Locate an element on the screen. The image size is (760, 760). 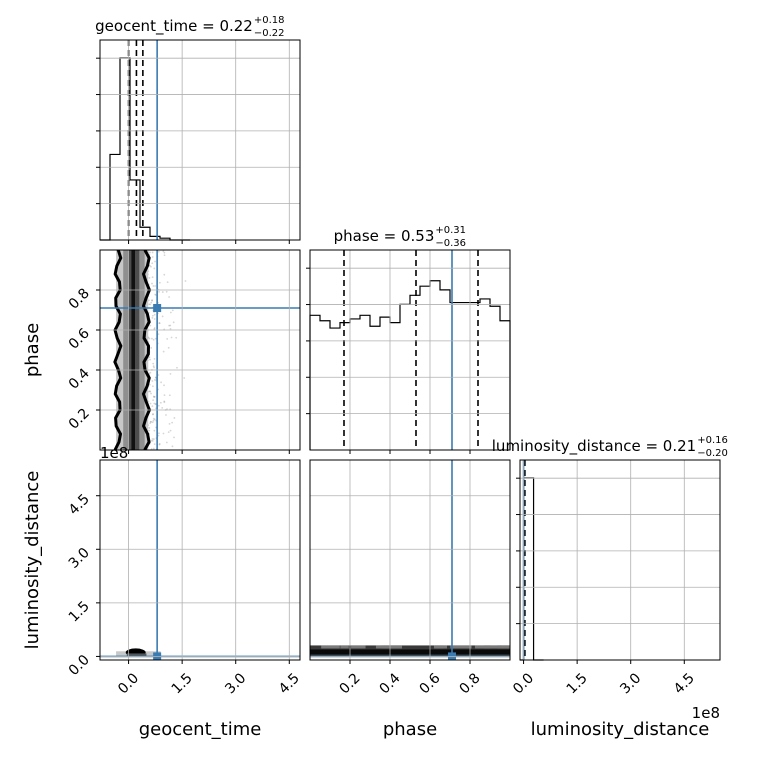
x-tick-label-geocent_time: 3.0 is located at coordinates (235, 683).